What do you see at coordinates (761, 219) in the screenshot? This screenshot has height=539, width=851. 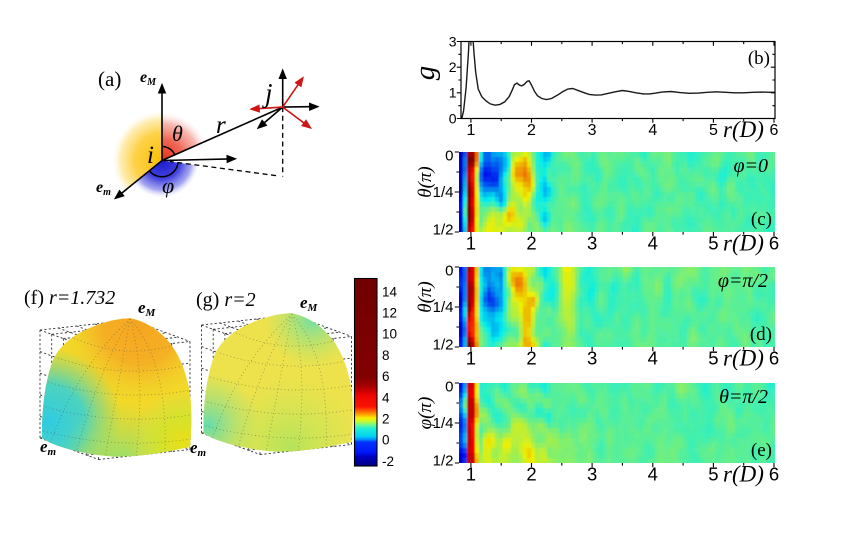 I see `svg-text: (c)` at bounding box center [761, 219].